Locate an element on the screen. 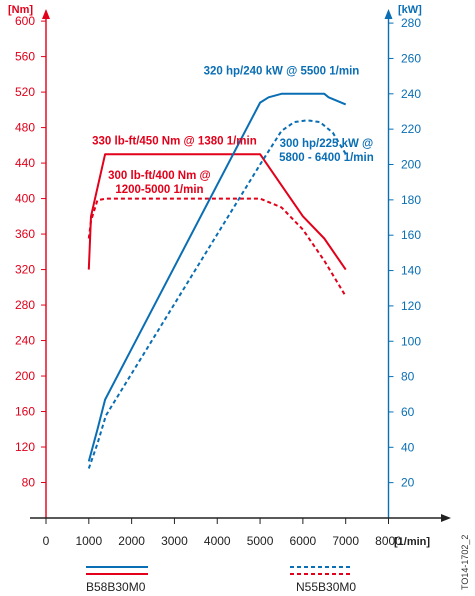 This screenshot has width=475, height=596. y-right-tick-label: 120 is located at coordinates (411, 306).